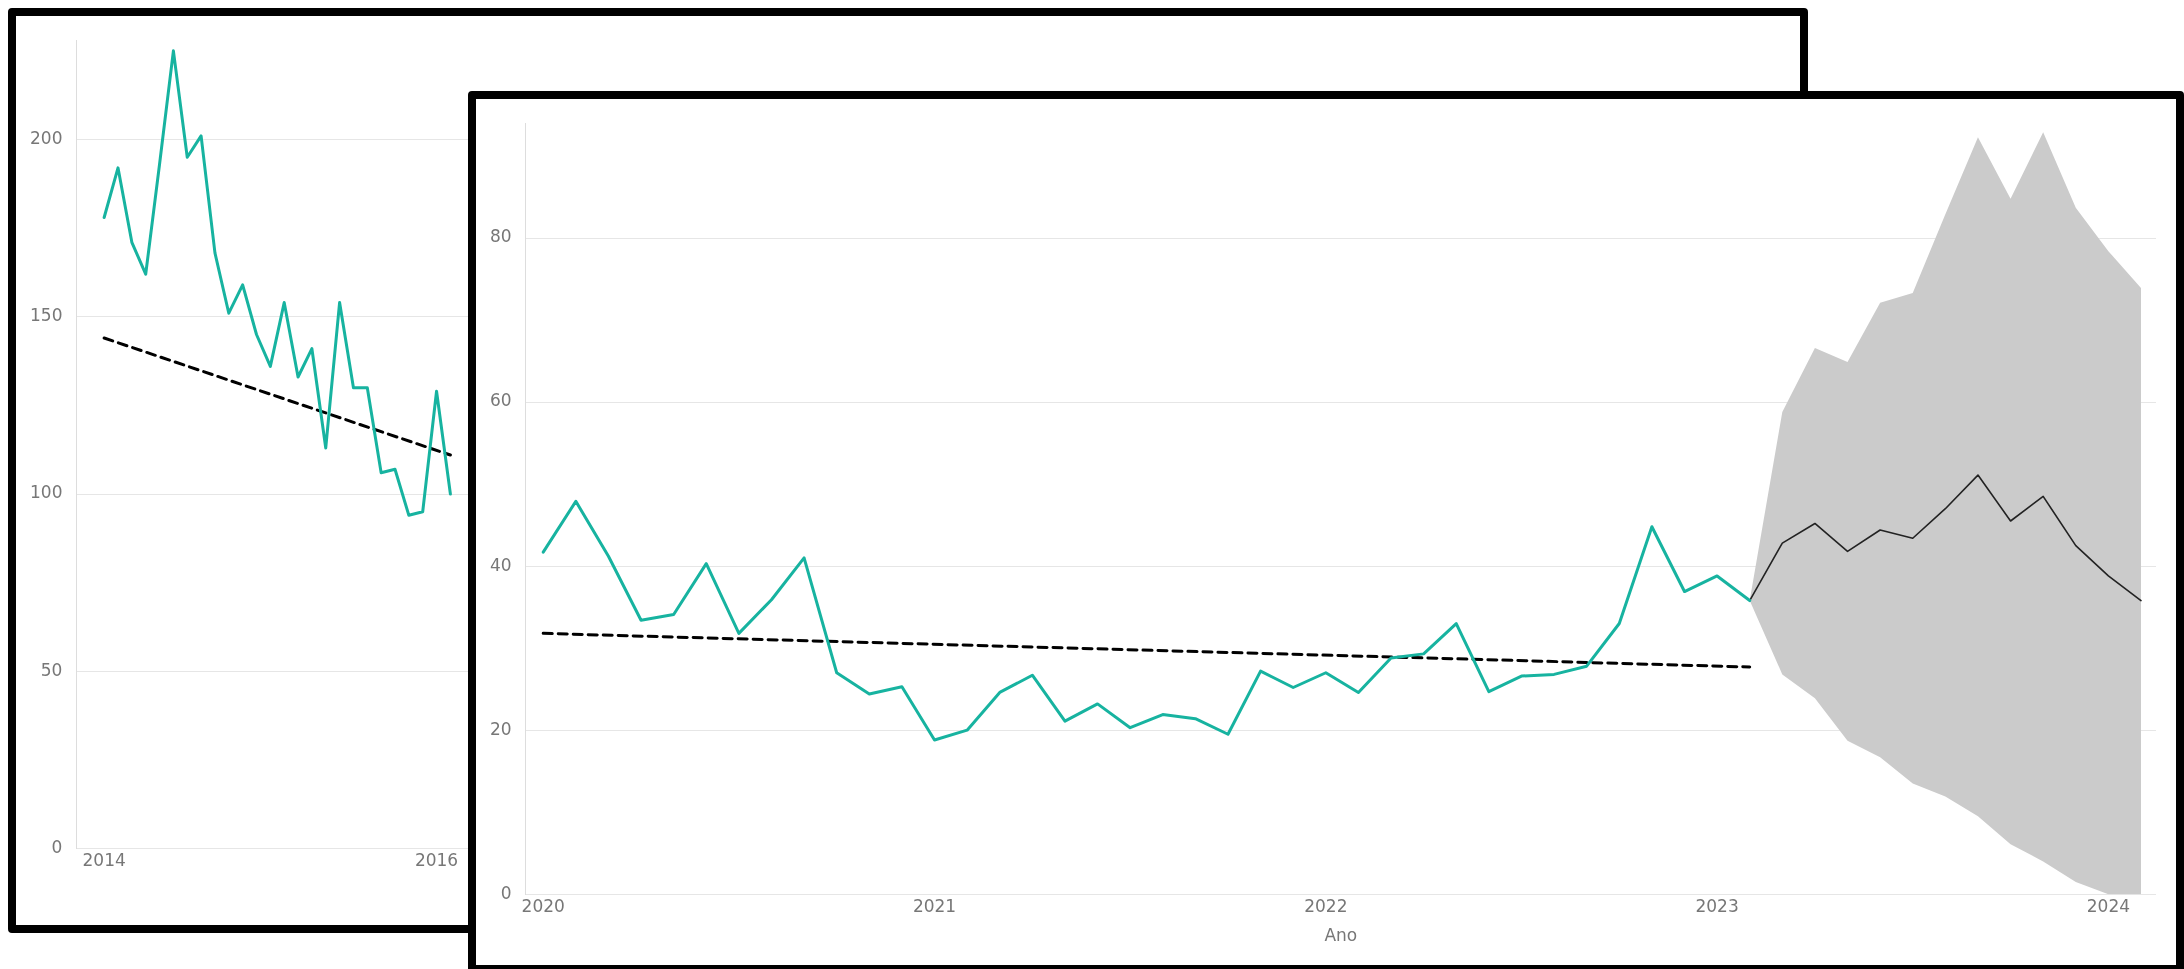 The width and height of the screenshot is (2184, 969). I want to click on y-tick-label: 40, so click(500, 564).